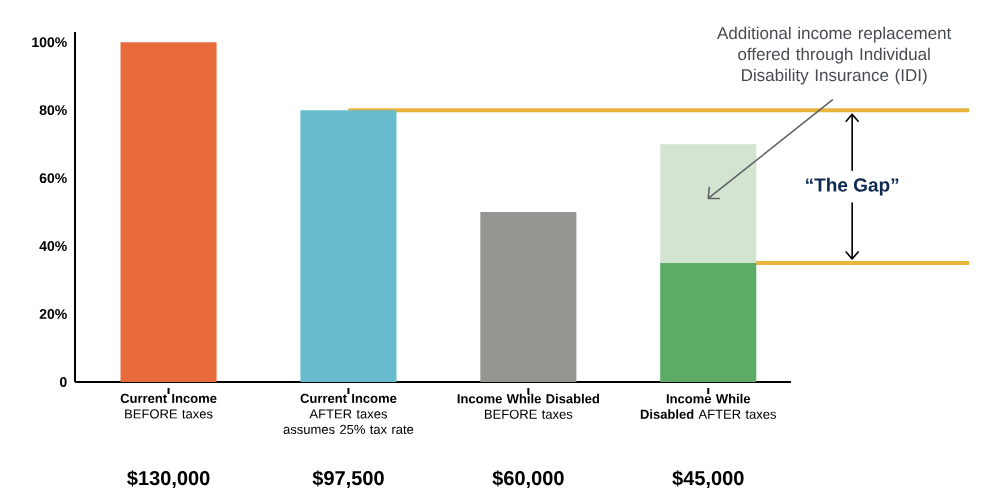 The width and height of the screenshot is (1005, 493). Describe the element at coordinates (528, 479) in the screenshot. I see `text: $60,000` at that location.